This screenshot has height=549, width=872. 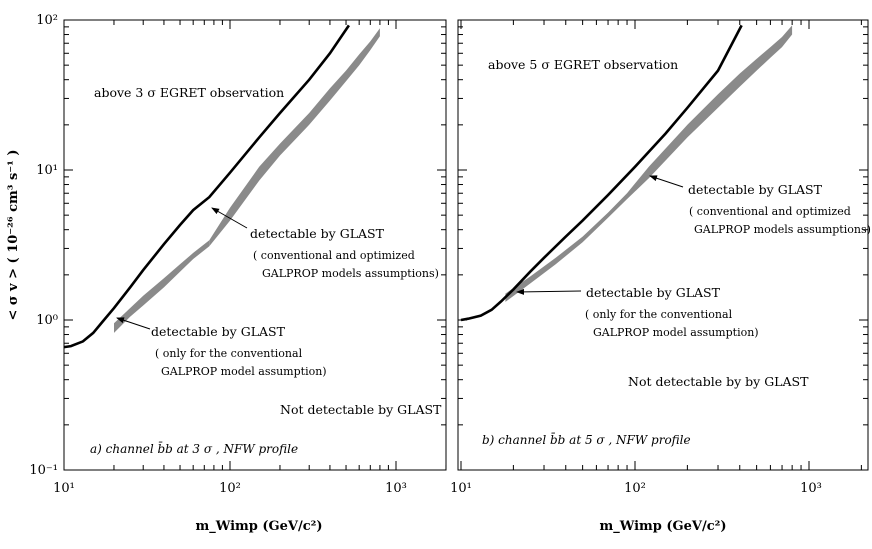 I want to click on panel-b-glast-conv-line1: ( only for the conventional, so click(x=659, y=314).